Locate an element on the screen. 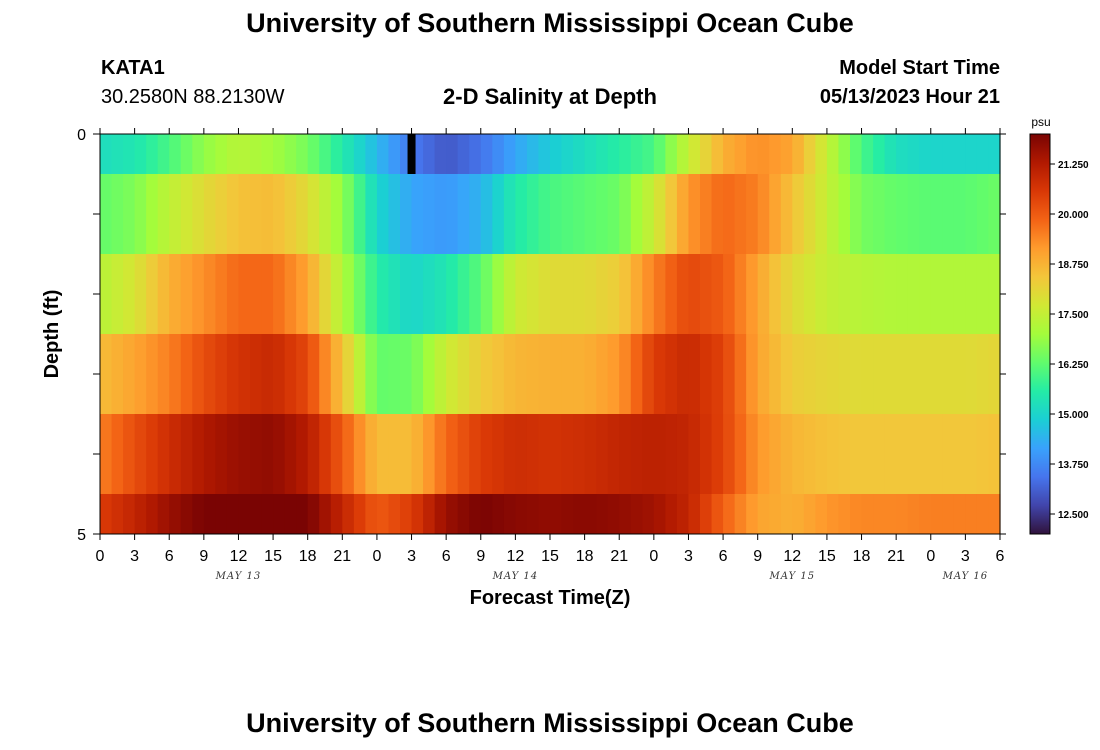 This screenshot has width=1100, height=750. x-tick-label: 0 is located at coordinates (653, 556).